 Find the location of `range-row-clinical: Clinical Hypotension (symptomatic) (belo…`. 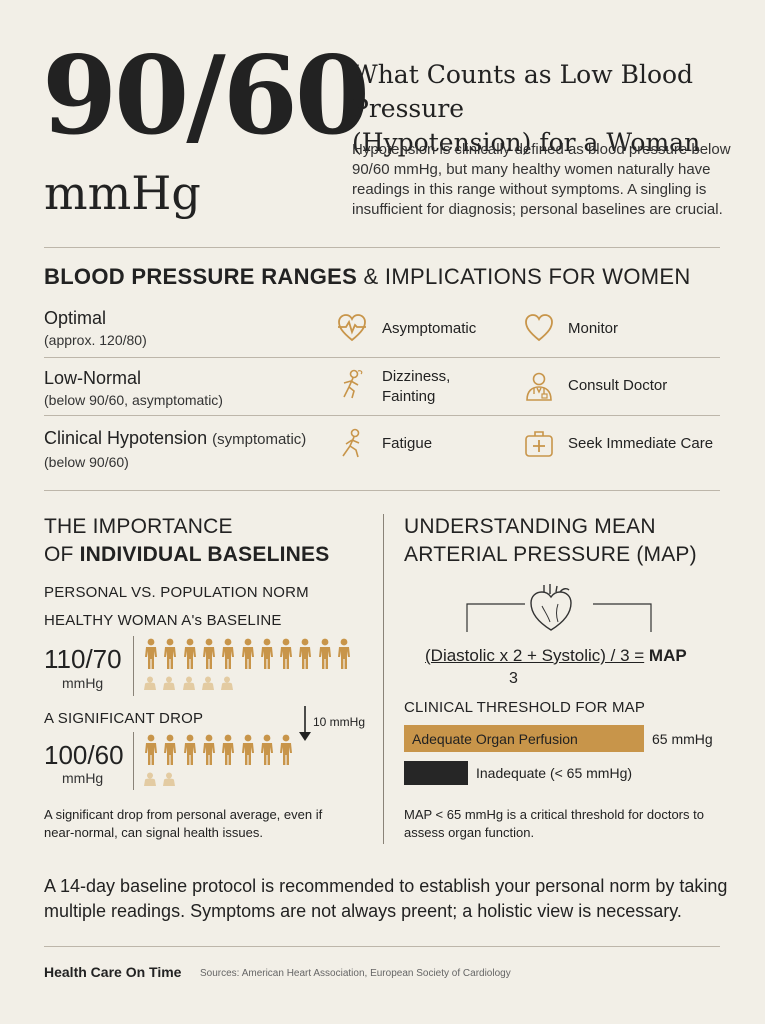

range-row-clinical: Clinical Hypotension (symptomatic) (belo… is located at coordinates (175, 450).